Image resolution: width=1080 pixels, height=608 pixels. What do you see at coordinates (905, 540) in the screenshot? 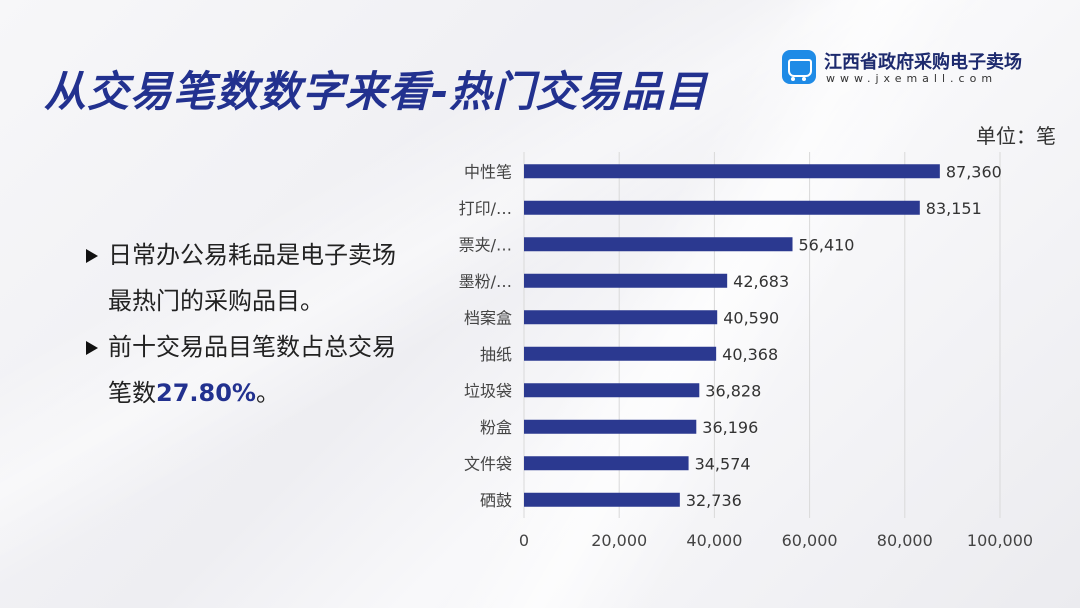
I see `x-tick-label: 80,000` at bounding box center [905, 540].